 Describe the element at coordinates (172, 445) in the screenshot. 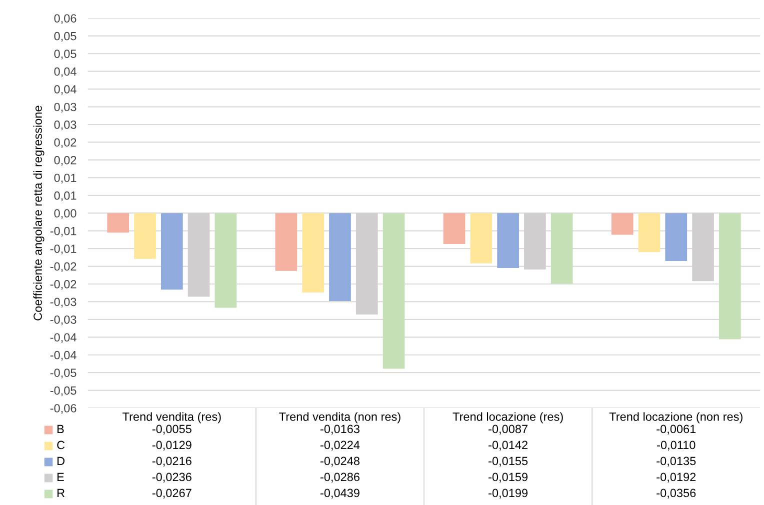

I see `data-label: -0,0129` at that location.